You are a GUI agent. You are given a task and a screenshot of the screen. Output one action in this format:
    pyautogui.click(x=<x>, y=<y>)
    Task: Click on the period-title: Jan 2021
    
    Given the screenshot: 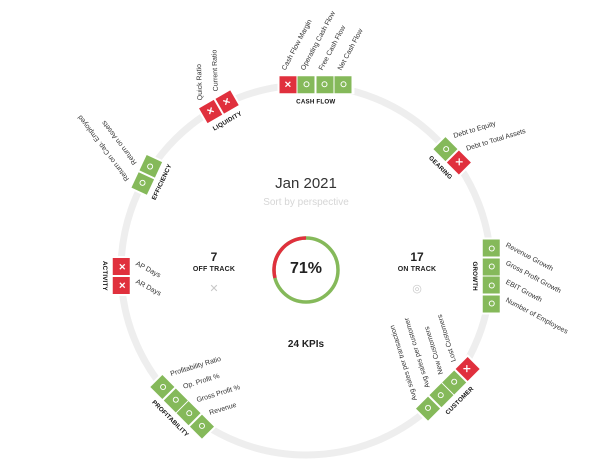 What is the action you would take?
    pyautogui.click(x=306, y=183)
    